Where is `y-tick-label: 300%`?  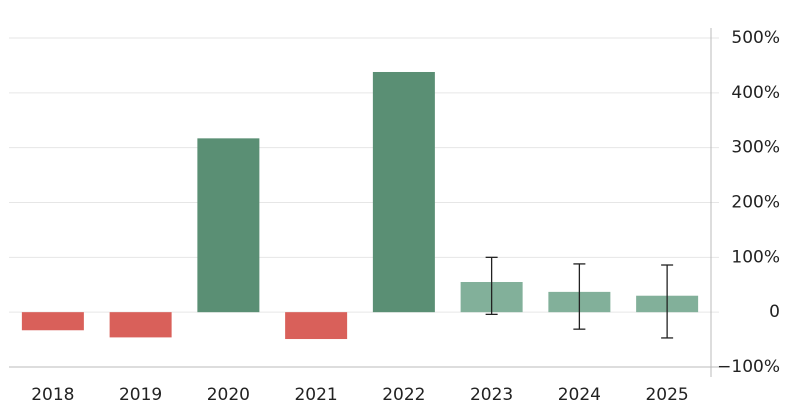 y-tick-label: 300% is located at coordinates (755, 148).